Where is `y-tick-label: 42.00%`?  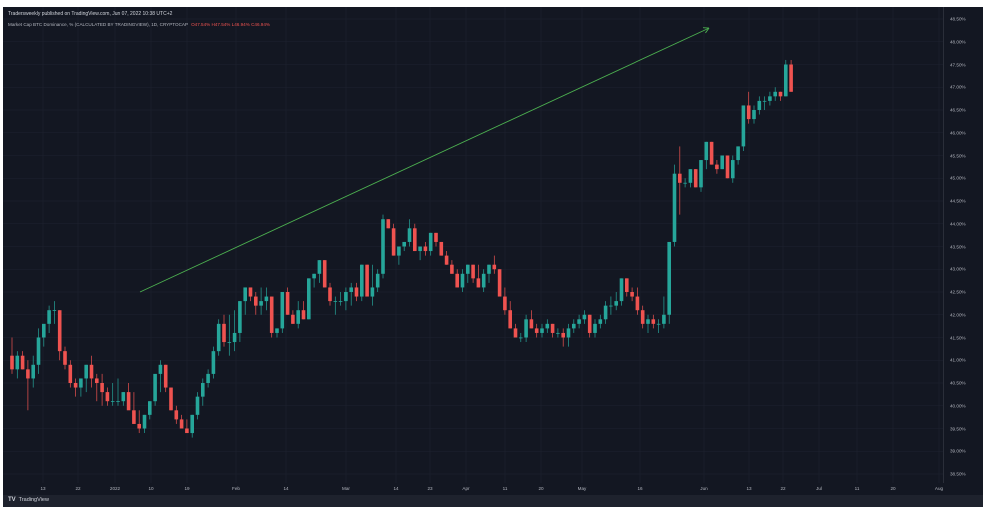
y-tick-label: 42.00% is located at coordinates (958, 315).